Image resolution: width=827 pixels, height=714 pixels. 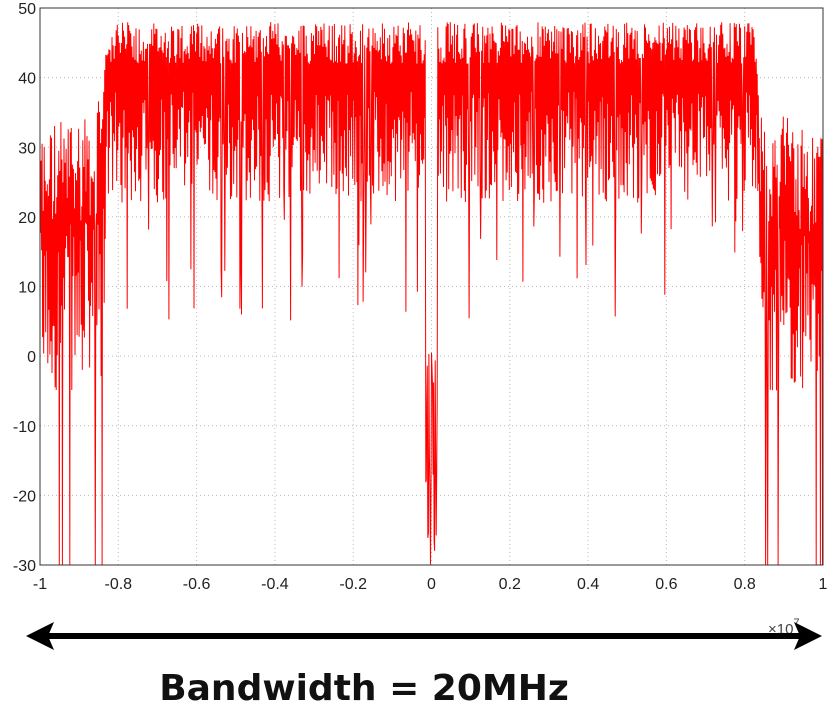 I want to click on y-tick-label: 40, so click(x=27, y=79).